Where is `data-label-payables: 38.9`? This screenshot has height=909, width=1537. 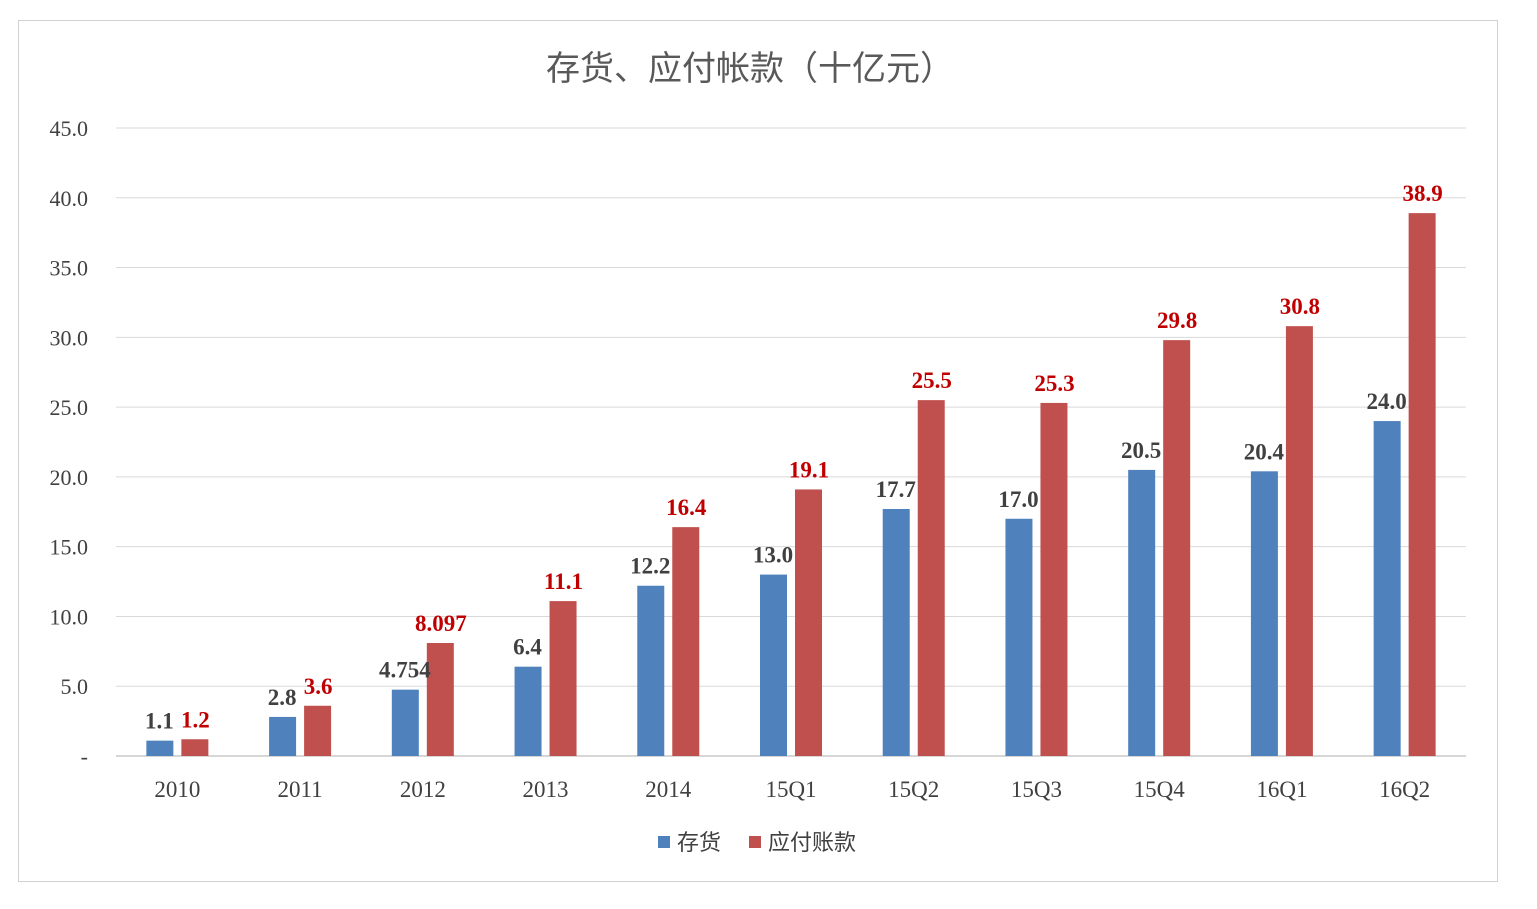
data-label-payables: 38.9 is located at coordinates (1423, 193).